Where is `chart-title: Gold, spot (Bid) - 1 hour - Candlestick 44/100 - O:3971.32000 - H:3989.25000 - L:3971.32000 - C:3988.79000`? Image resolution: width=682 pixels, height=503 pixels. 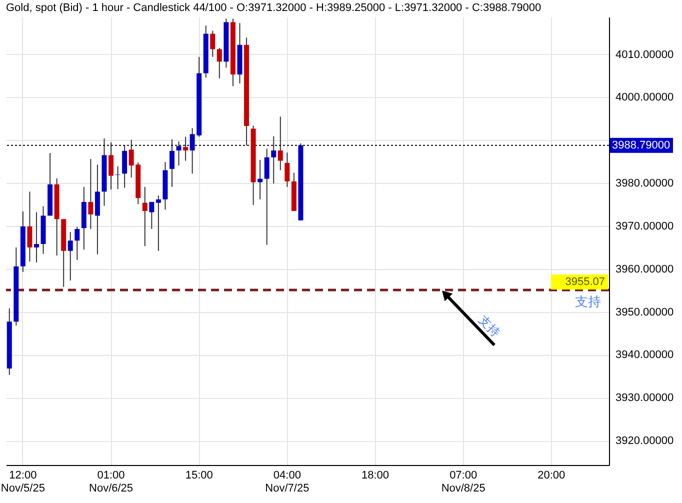
chart-title: Gold, spot (Bid) - 1 hour - Candlestick 44/100 - O:3971.32000 - H:3989.25000 - L:3971.32000 - C:3988.79000 is located at coordinates (274, 8).